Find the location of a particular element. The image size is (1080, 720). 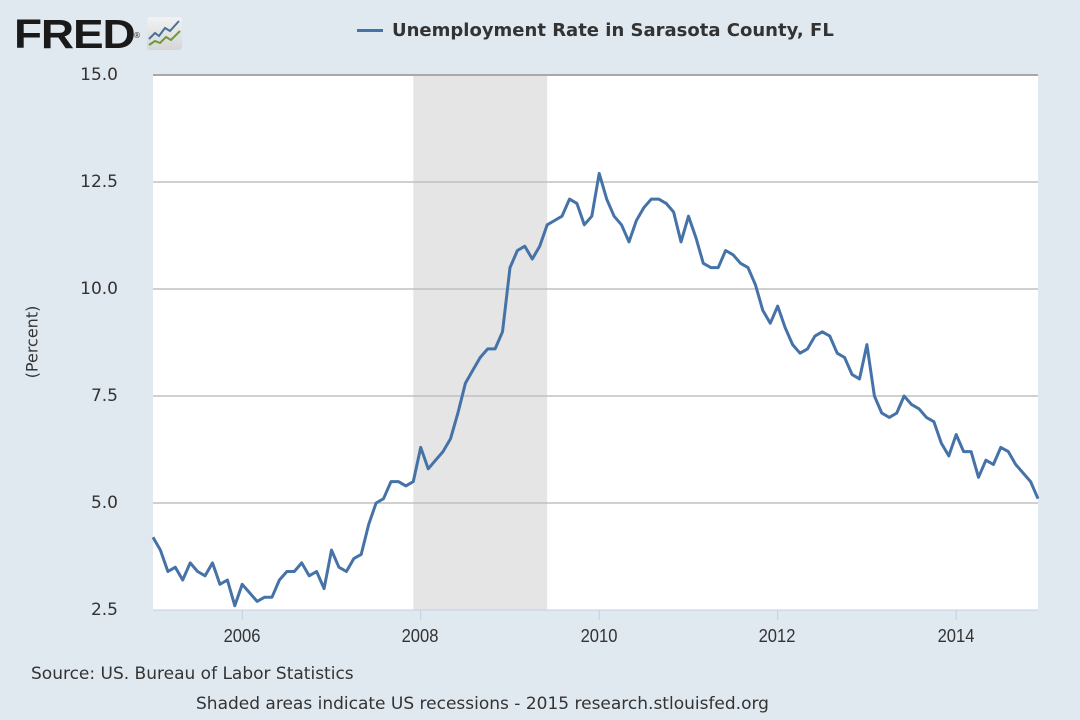

y-tick-label: 2.5 is located at coordinates (104, 610).